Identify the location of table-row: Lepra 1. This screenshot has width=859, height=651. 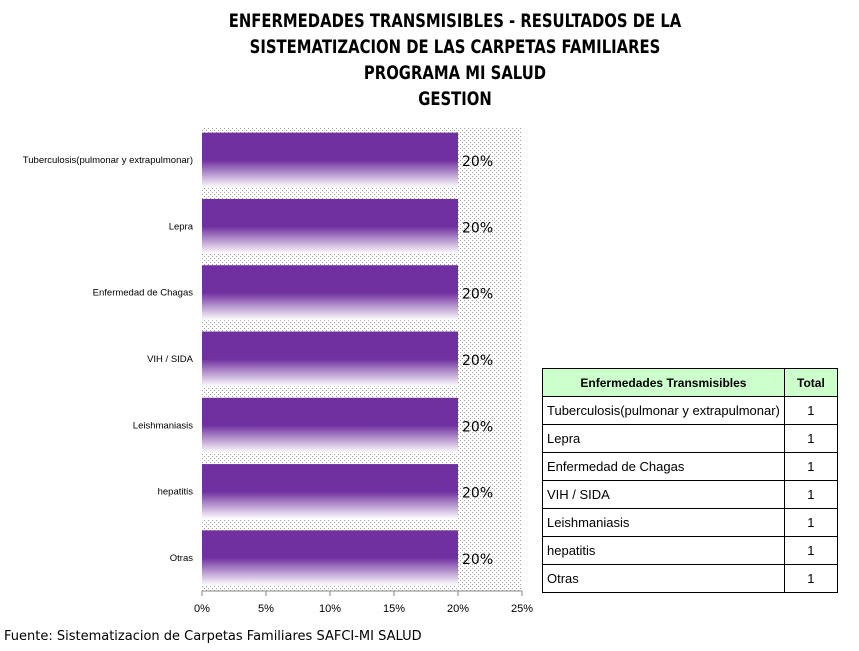
(690, 438).